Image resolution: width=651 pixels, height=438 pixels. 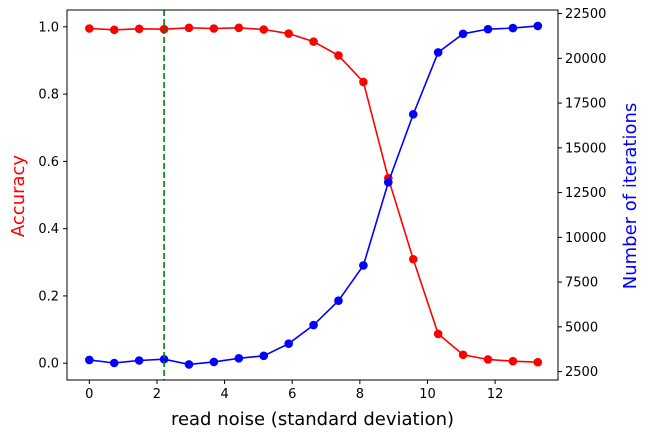 I want to click on right-y-tick-label: 17500, so click(x=585, y=104).